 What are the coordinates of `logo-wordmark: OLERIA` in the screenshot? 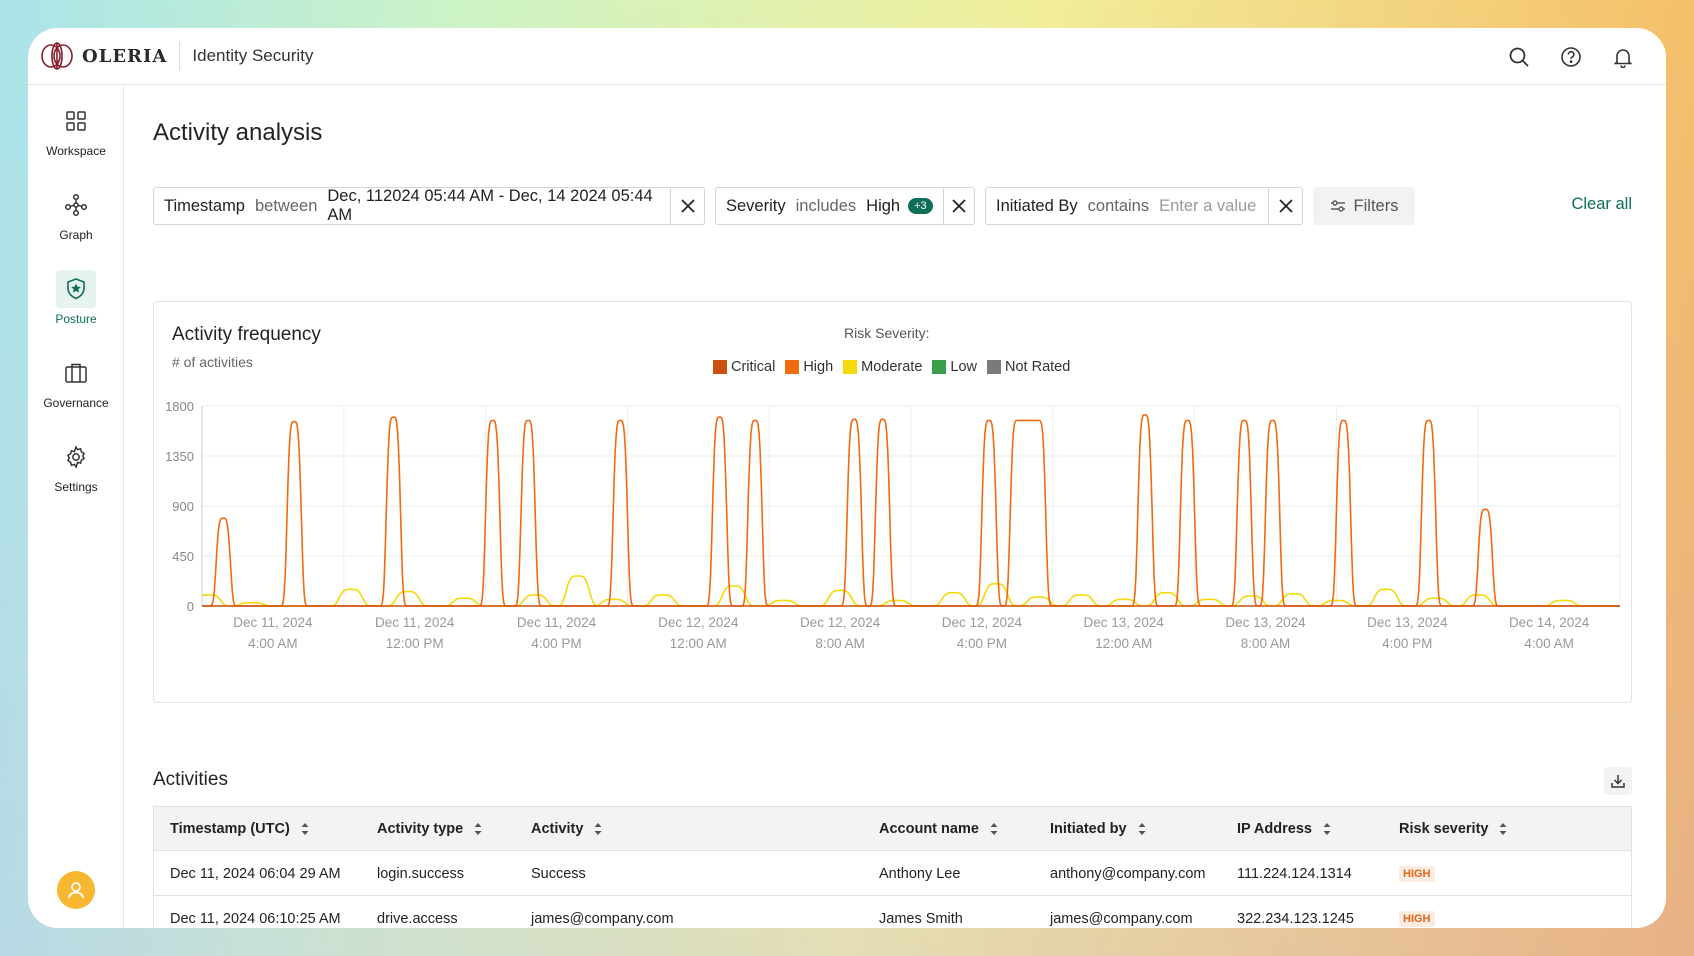 It's located at (125, 56).